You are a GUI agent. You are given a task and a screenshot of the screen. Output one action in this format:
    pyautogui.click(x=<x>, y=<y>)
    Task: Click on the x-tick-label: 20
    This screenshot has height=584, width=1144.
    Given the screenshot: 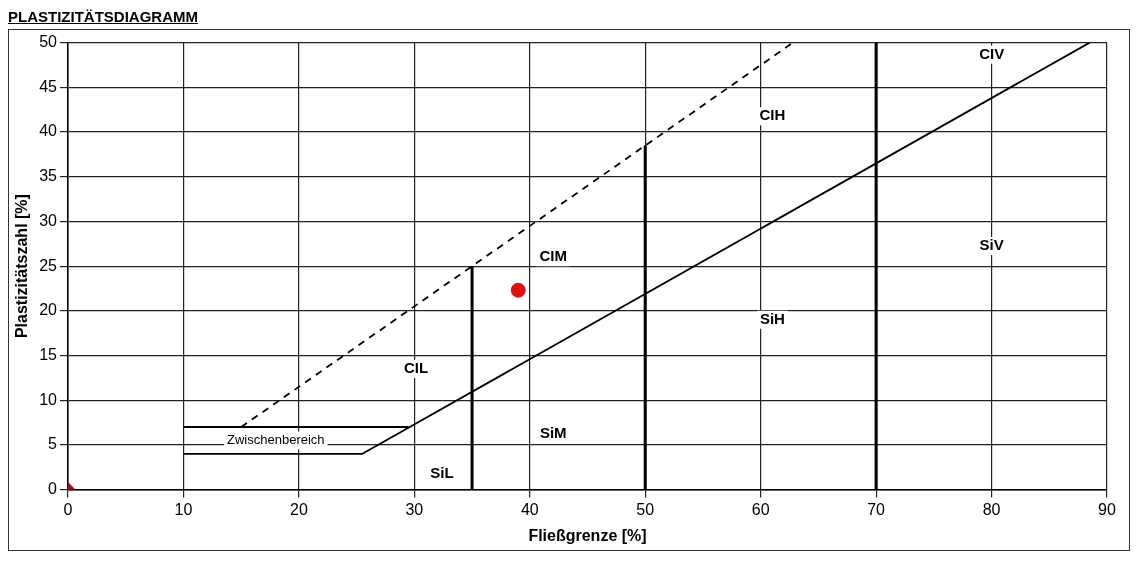 What is the action you would take?
    pyautogui.click(x=298, y=509)
    